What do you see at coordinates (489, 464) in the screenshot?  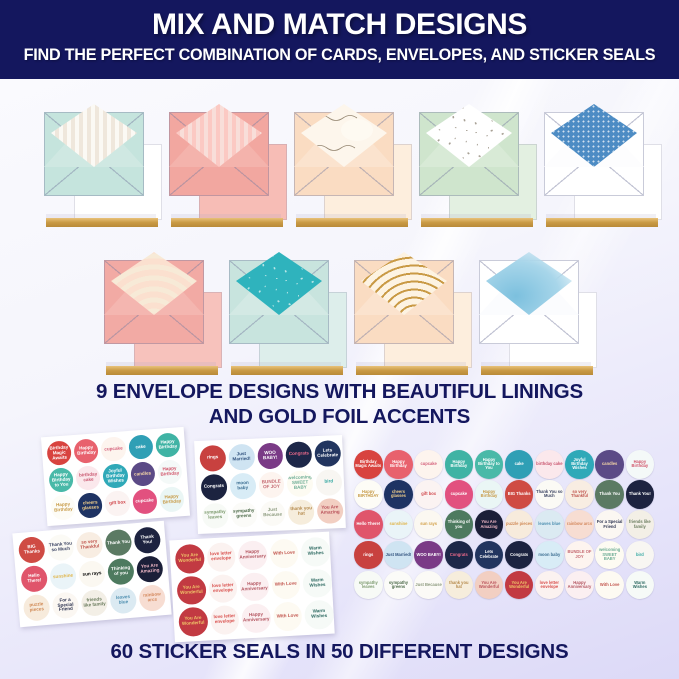 I see `sticker-seal: Happy Birthday to You` at bounding box center [489, 464].